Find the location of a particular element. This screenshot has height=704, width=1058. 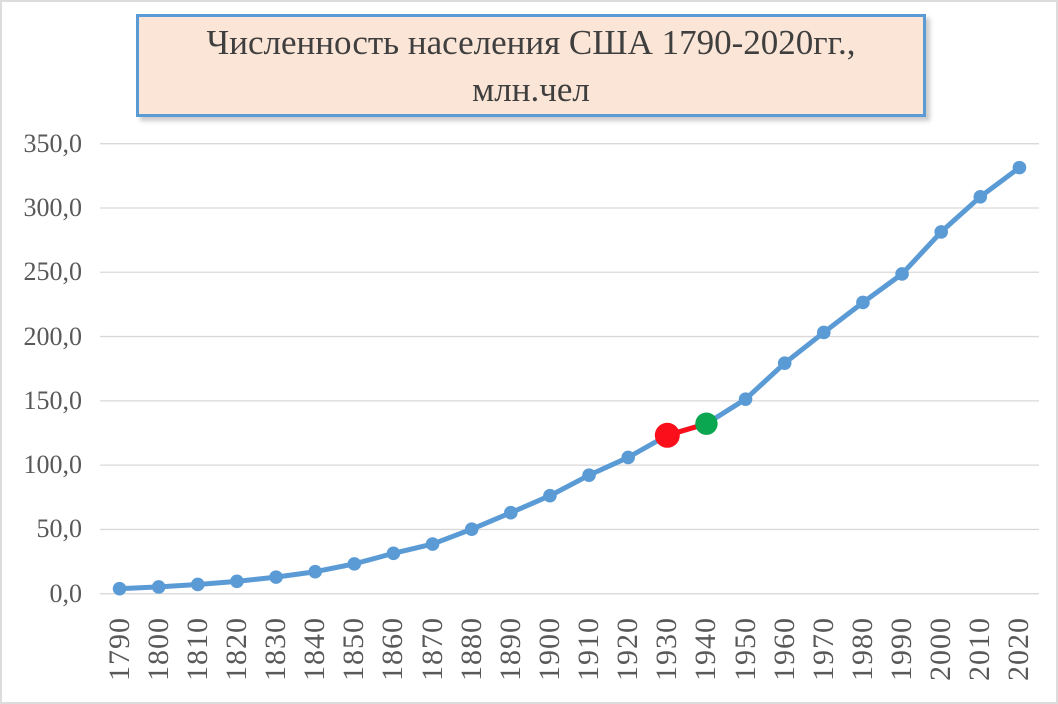

x-axis-tick-label: 1810 is located at coordinates (197, 649).